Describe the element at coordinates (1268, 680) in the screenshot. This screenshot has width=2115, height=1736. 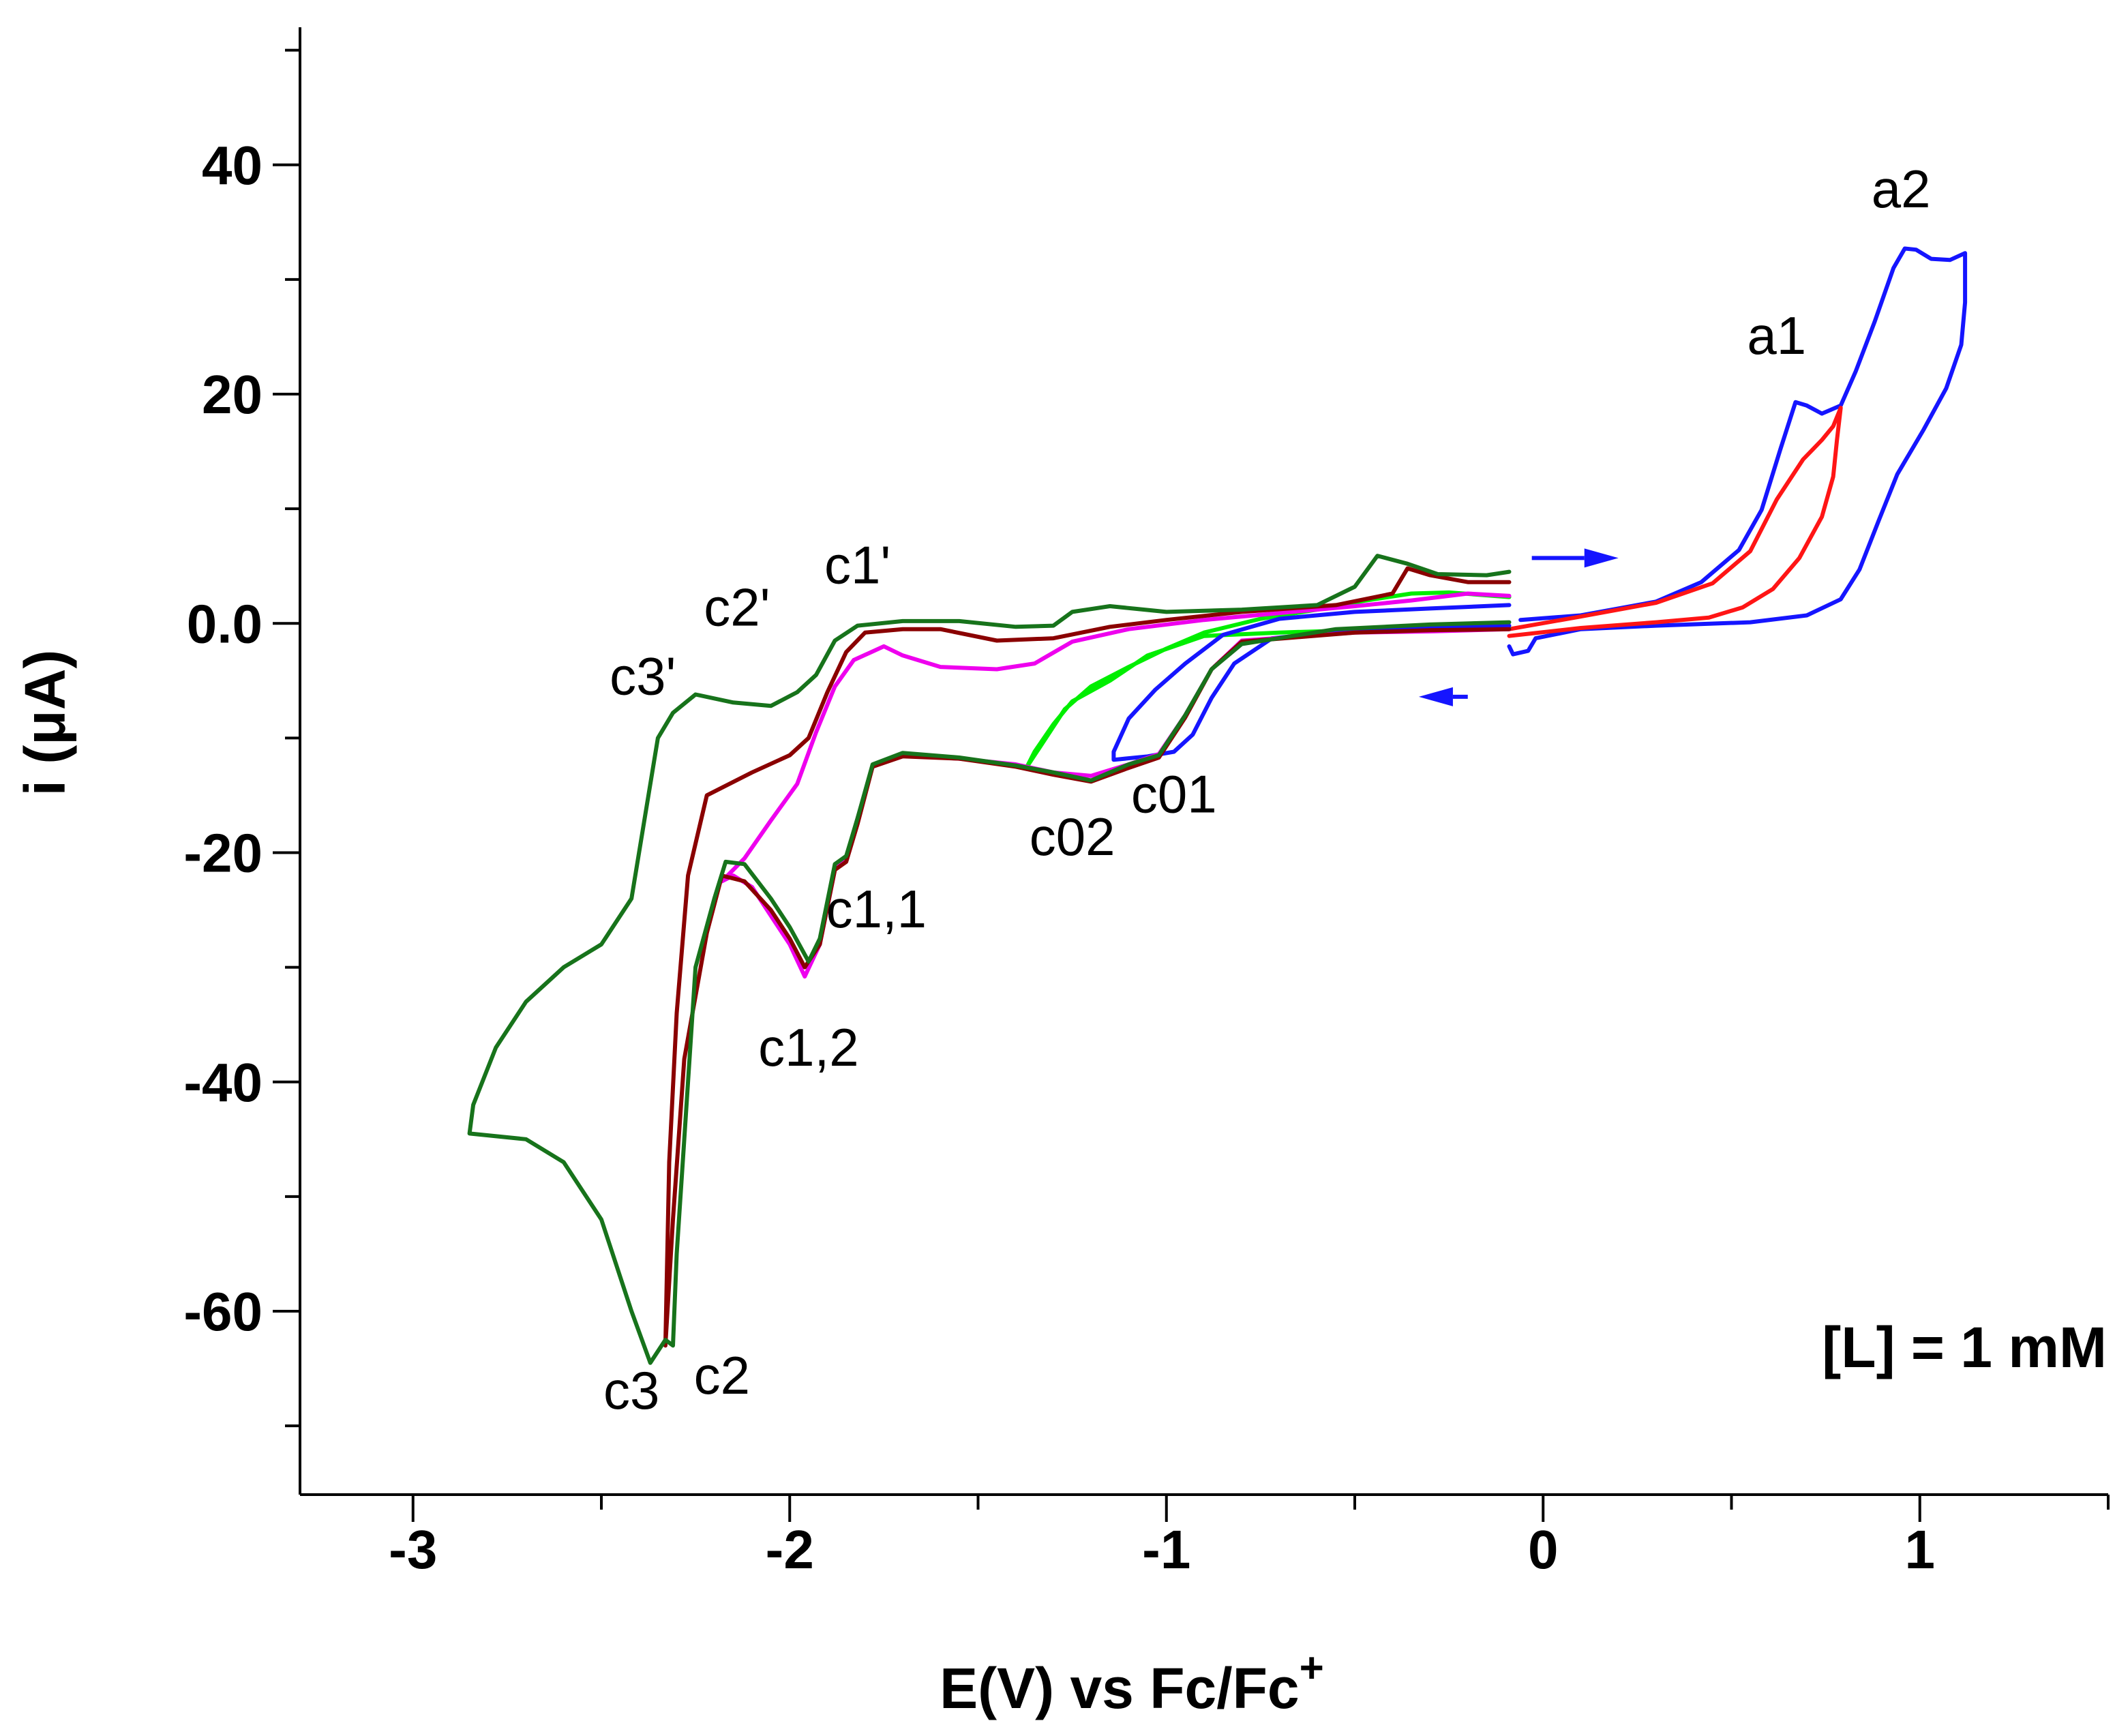
I see `series-green` at that location.